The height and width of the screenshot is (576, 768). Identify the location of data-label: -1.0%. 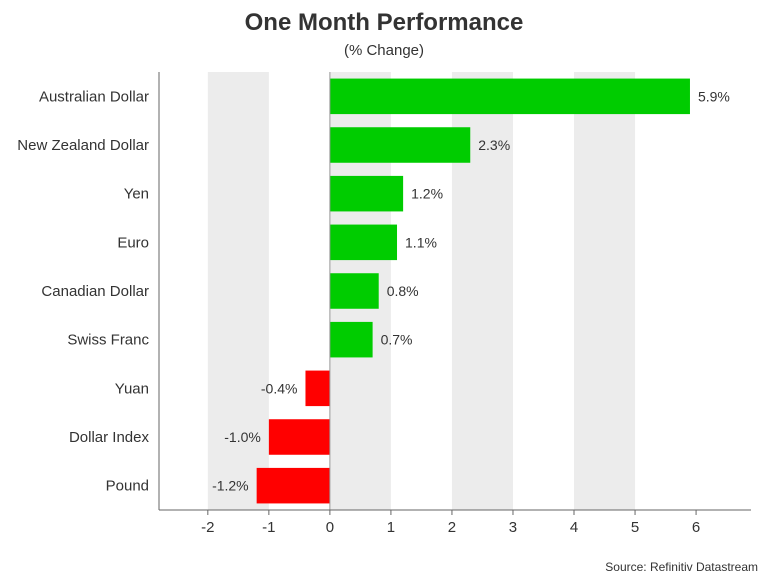
(242, 437).